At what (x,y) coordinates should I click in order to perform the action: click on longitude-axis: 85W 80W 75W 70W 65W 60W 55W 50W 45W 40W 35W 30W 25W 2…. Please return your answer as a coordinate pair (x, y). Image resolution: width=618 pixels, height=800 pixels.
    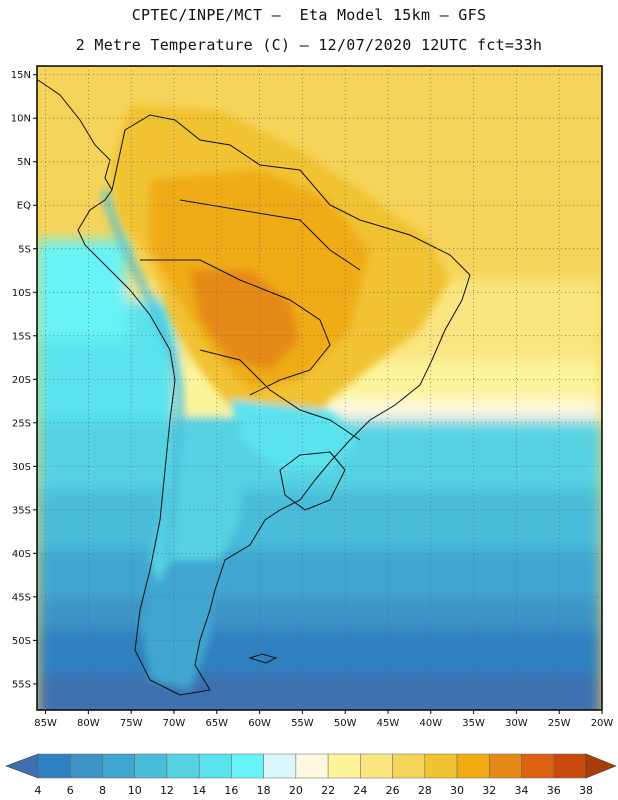
    Looking at the image, I should click on (323, 719).